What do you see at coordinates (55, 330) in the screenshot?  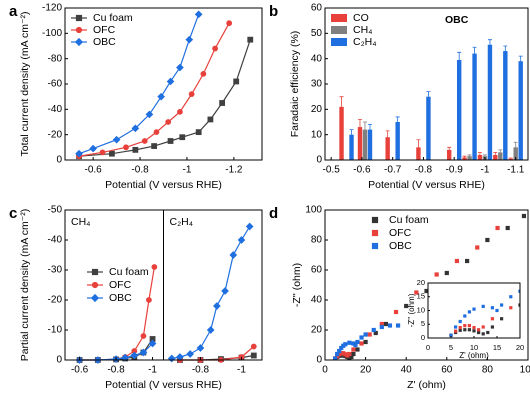 I see `y-tick-label: -10` at bounding box center [55, 330].